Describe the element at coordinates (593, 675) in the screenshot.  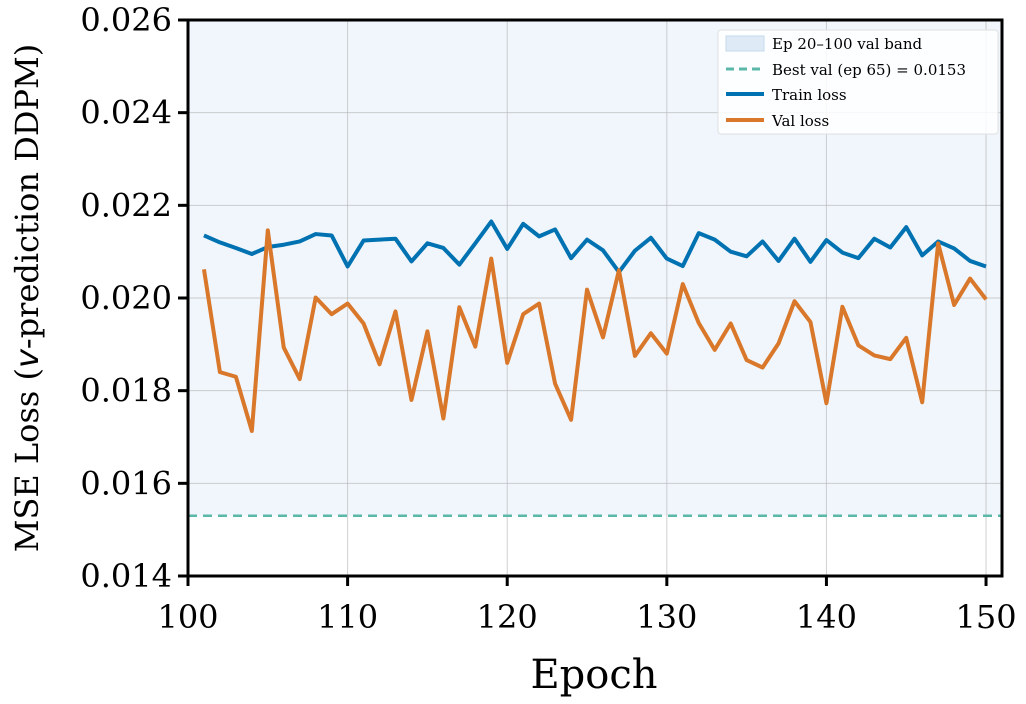
I see `x-axis-title: Epoch` at that location.